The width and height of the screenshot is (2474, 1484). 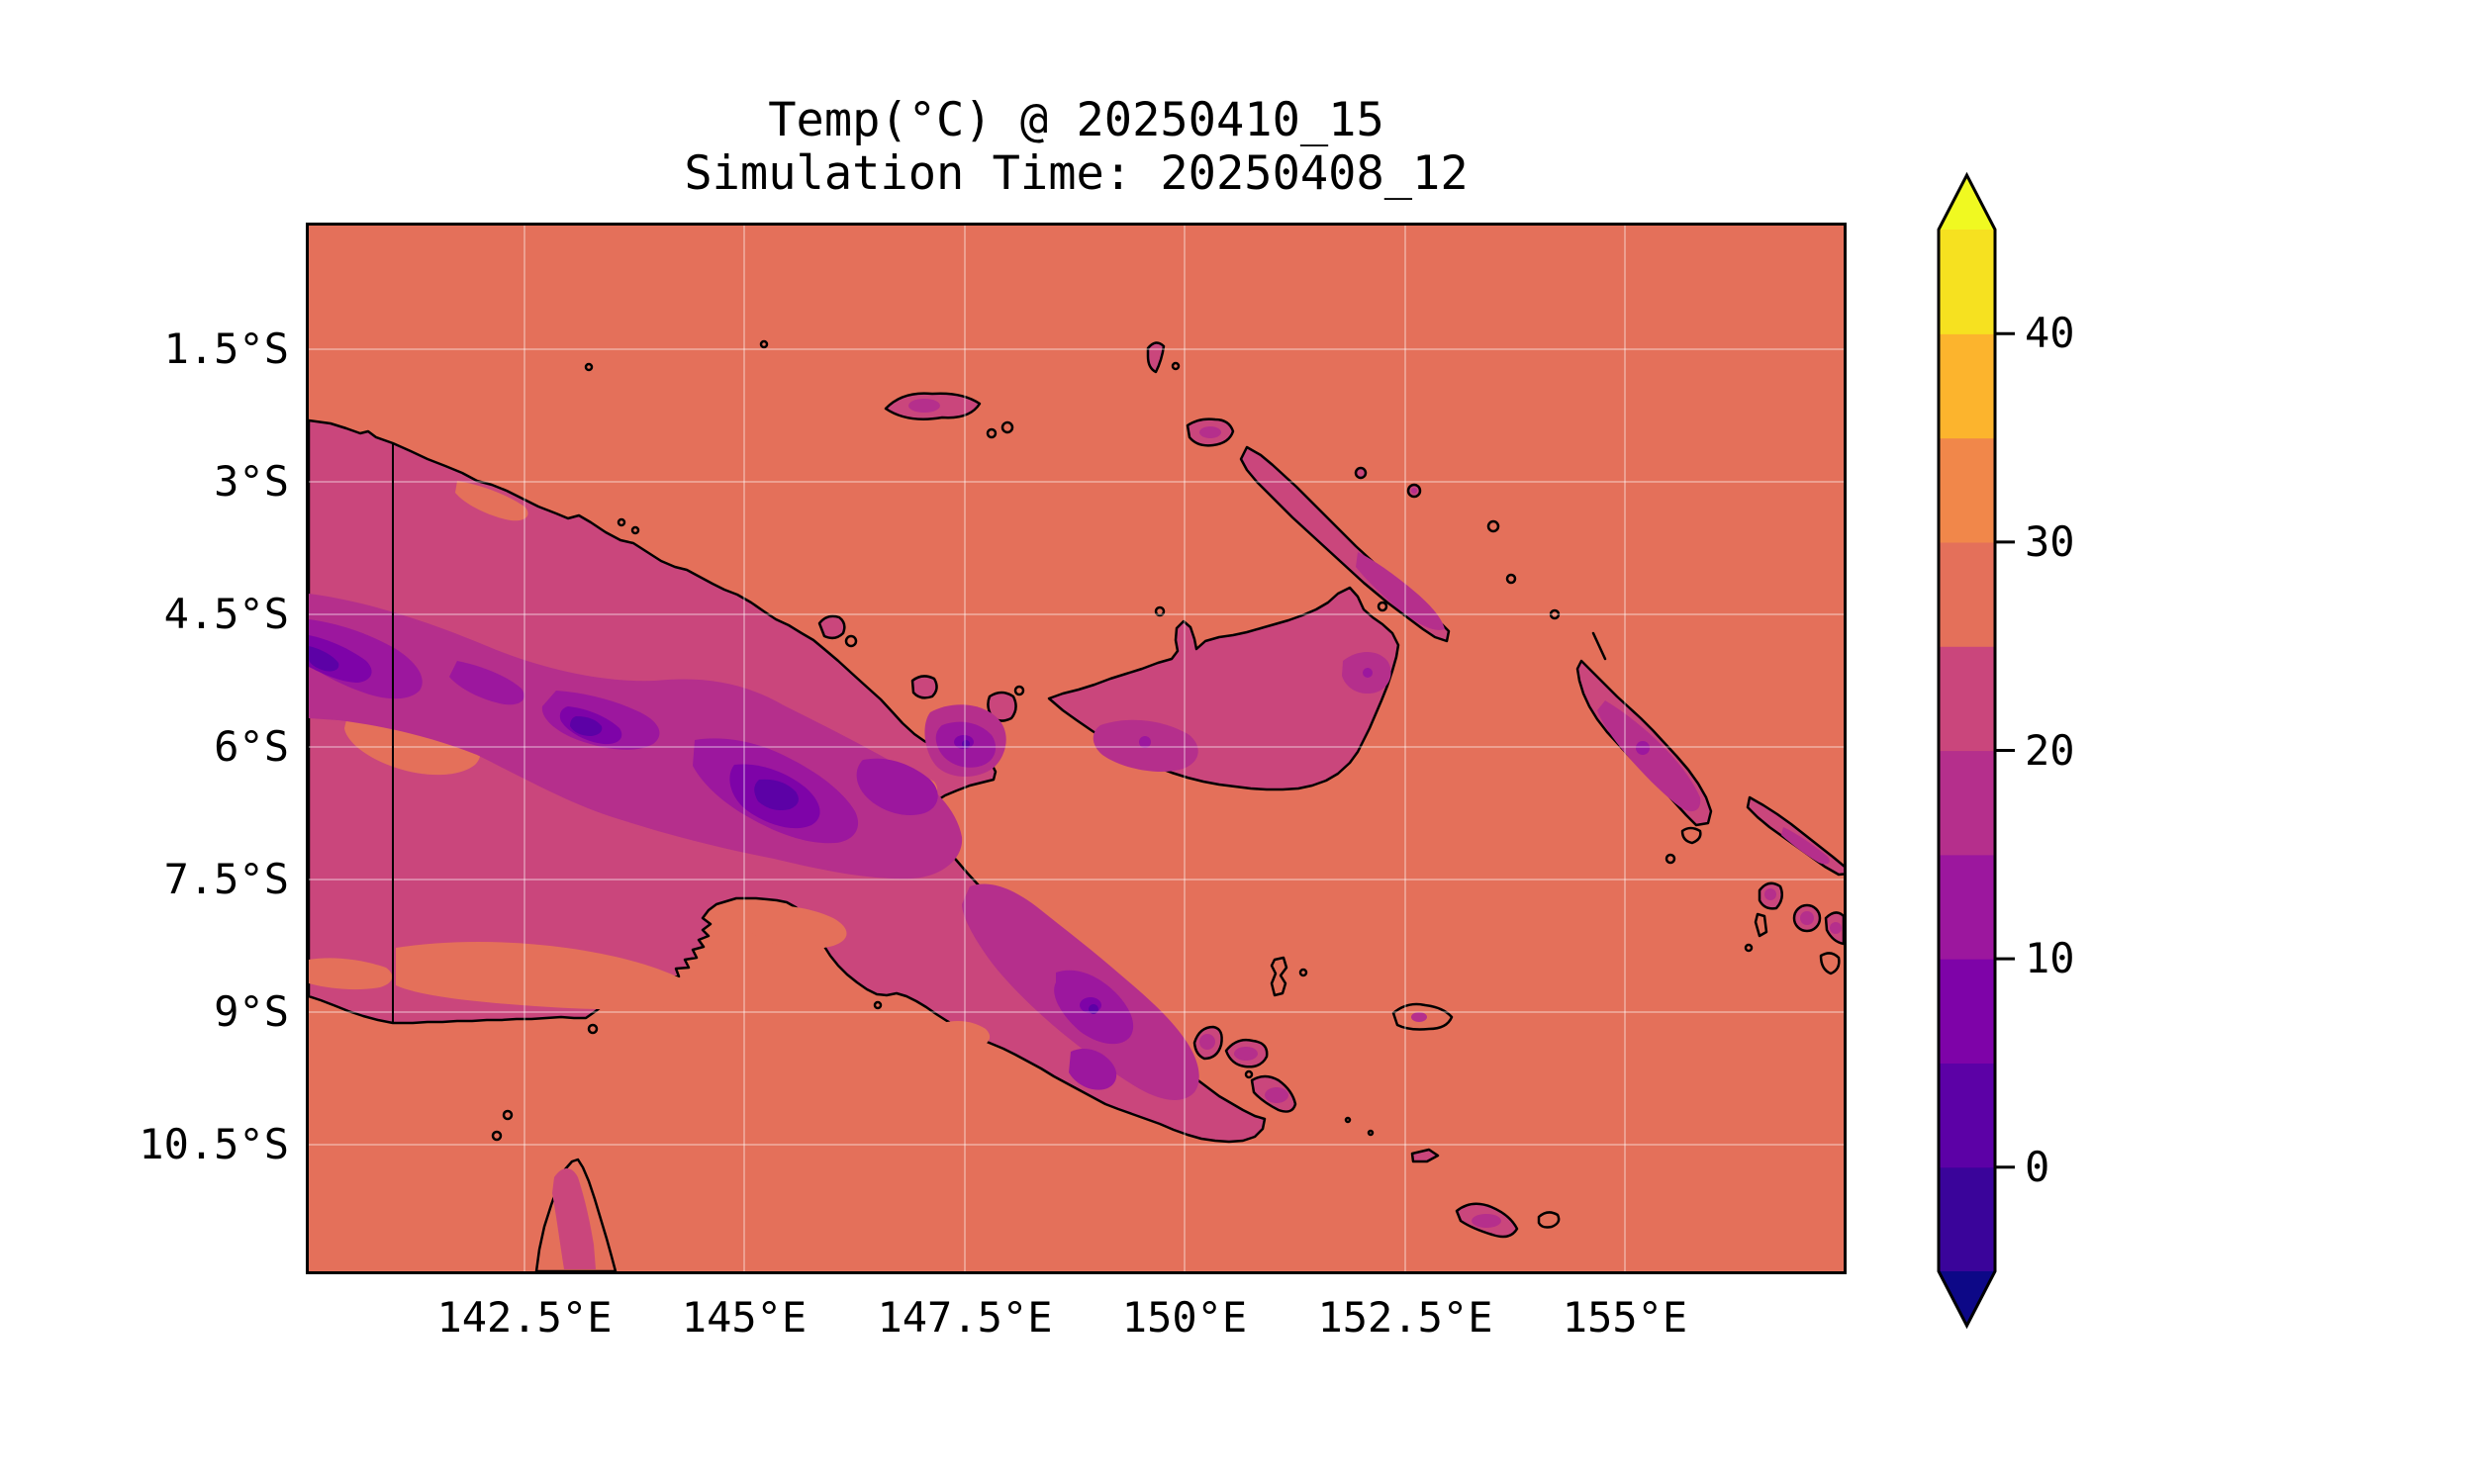 I want to click on colorbar-outline, so click(x=1967, y=750).